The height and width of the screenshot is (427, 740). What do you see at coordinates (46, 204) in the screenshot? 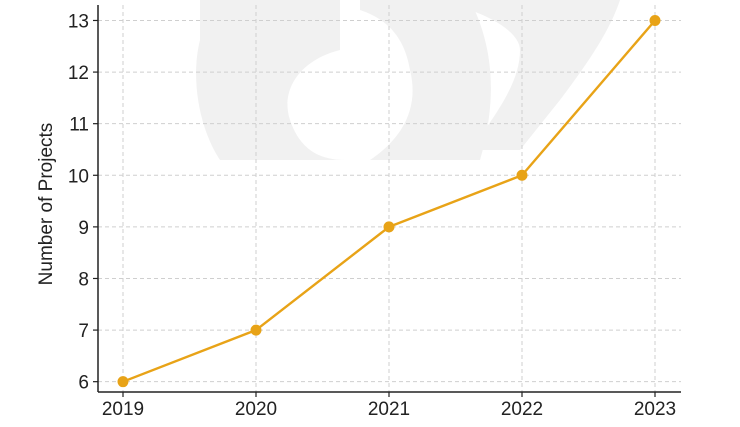
I see `y-axis-title: Number of Projects` at bounding box center [46, 204].